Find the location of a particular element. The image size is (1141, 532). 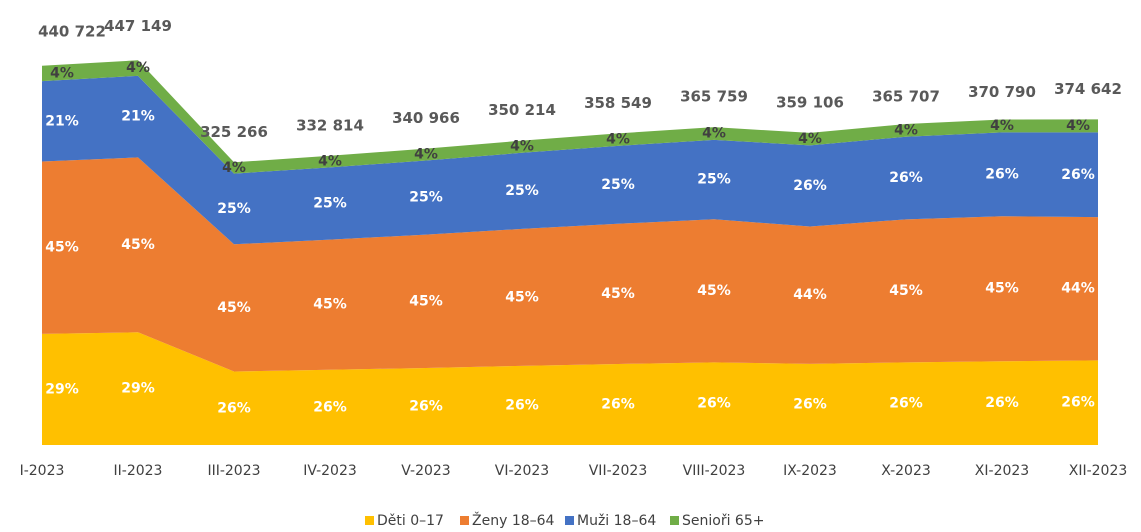

total-label: 350 214 is located at coordinates (522, 110).